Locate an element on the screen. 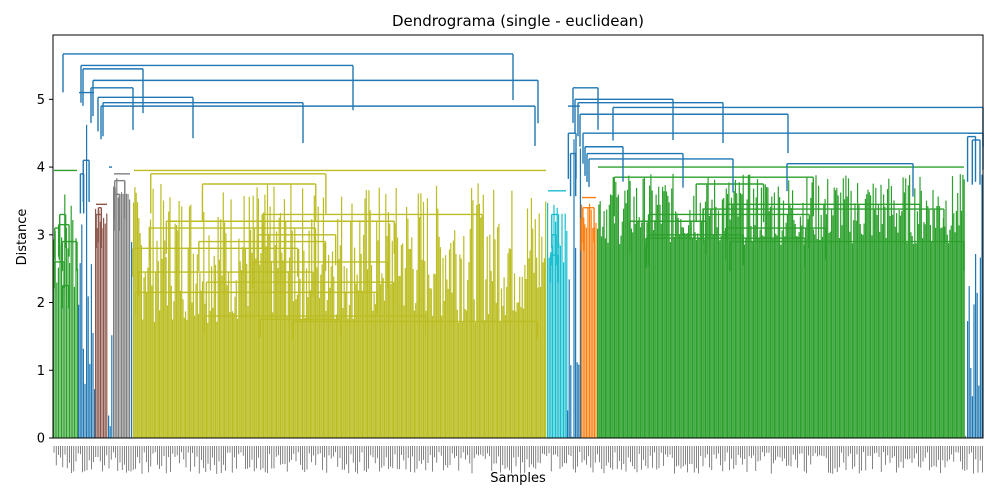 The image size is (1000, 500). y-tick-label: 5 is located at coordinates (41, 100).